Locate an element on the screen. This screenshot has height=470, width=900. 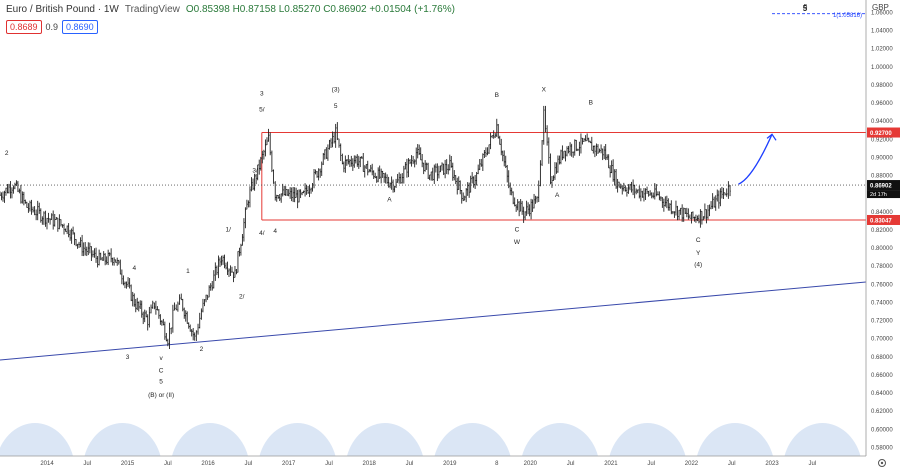
price-tick-label: 1.06000 is located at coordinates (882, 14).